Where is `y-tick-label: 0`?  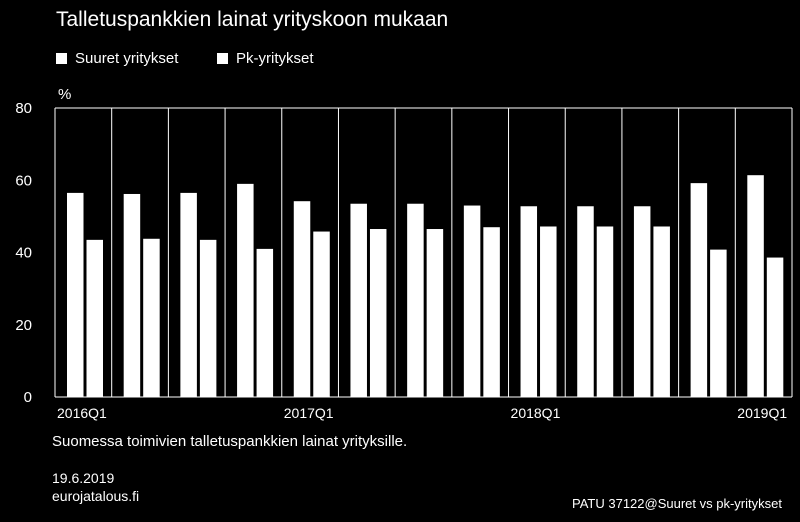 y-tick-label: 0 is located at coordinates (28, 397).